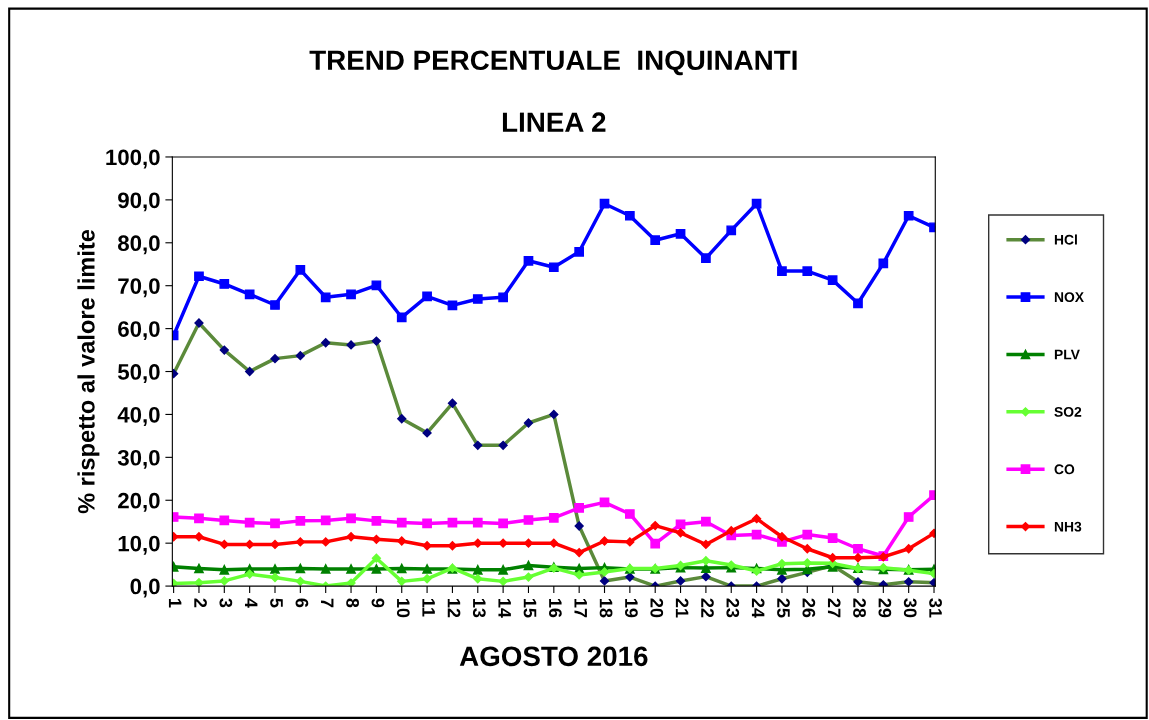  What do you see at coordinates (707, 608) in the screenshot?
I see `x-tick-label: 22` at bounding box center [707, 608].